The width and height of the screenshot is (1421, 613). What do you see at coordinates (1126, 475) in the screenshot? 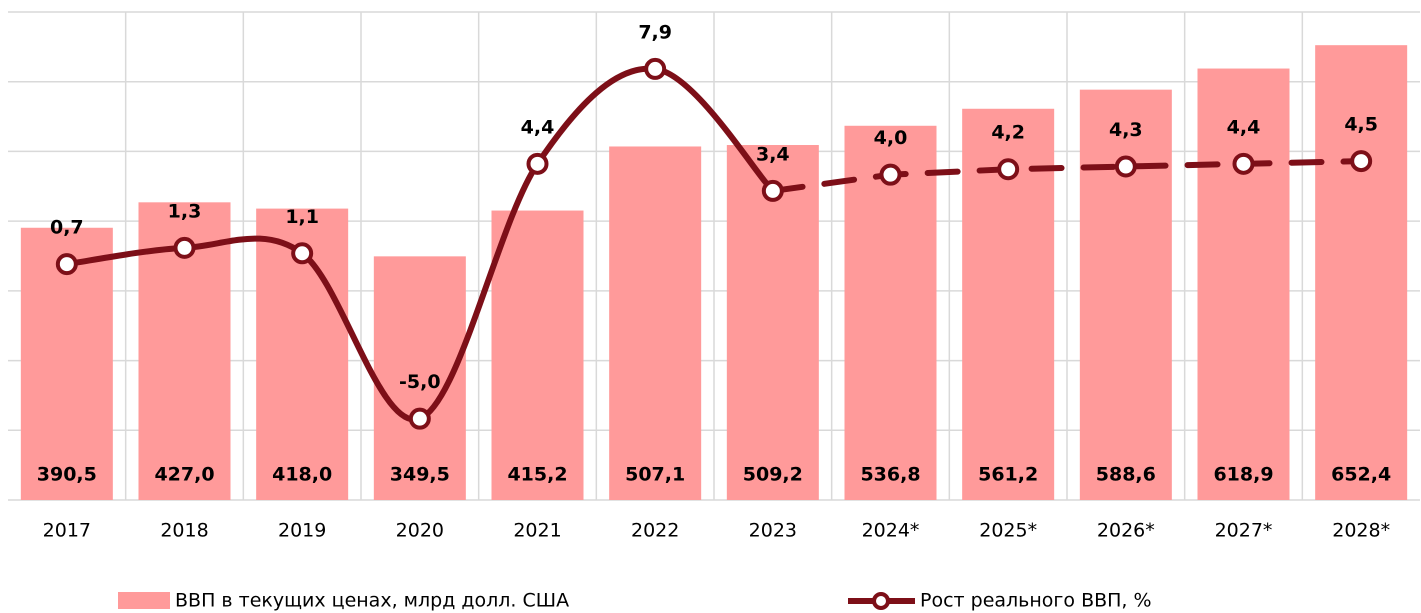
I see `bar-label: 588,6` at bounding box center [1126, 475].